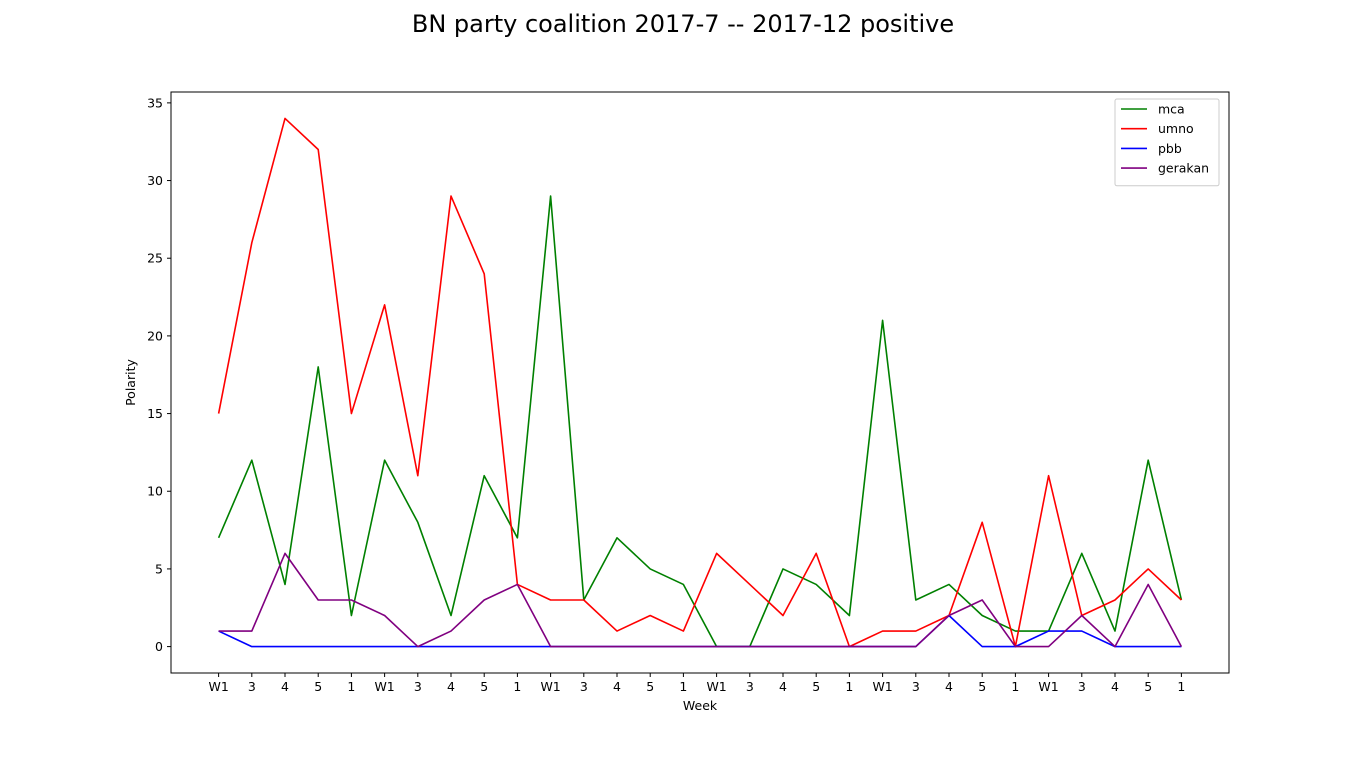  I want to click on legend-label-pbb: pbb, so click(1170, 148).